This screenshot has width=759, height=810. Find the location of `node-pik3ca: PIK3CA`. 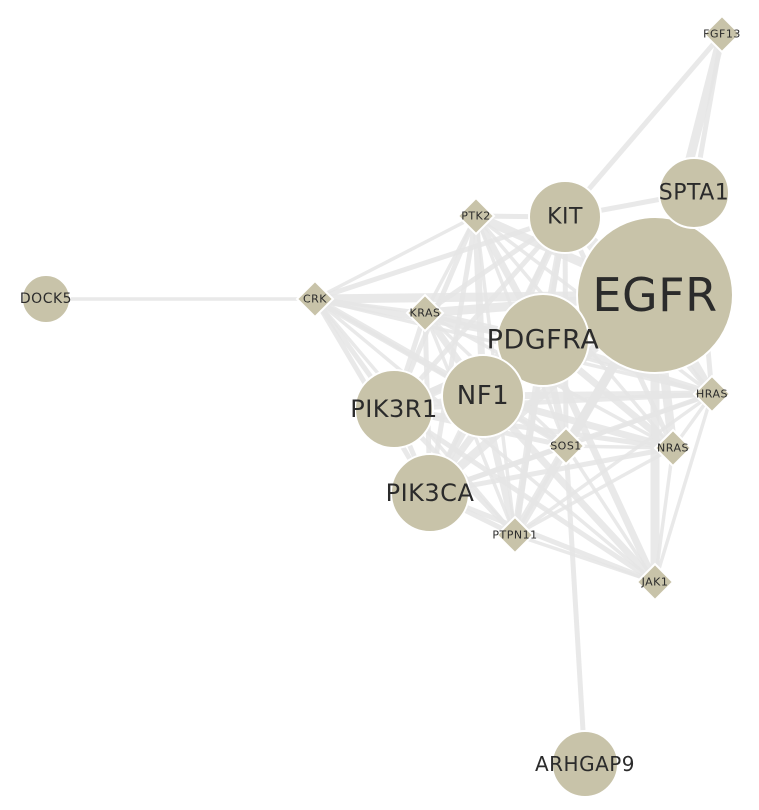

node-pik3ca: PIK3CA is located at coordinates (430, 493).